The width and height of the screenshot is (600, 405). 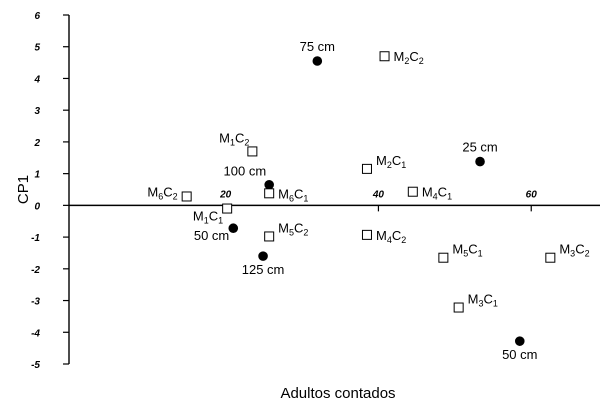 I want to click on y-tick-label: 4, so click(x=36, y=79).